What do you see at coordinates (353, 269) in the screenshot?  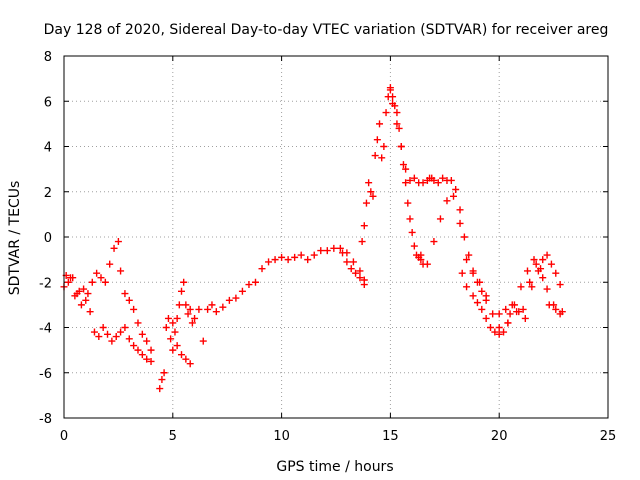 I see `series-rise-lower` at bounding box center [353, 269].